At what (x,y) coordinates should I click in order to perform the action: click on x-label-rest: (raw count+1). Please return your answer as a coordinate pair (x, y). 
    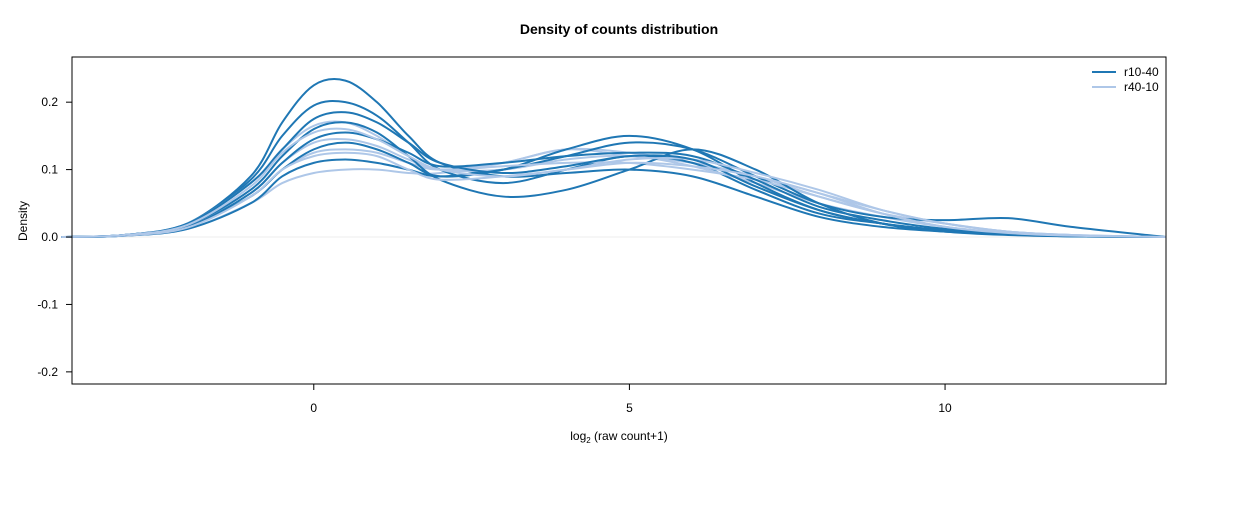
    Looking at the image, I should click on (629, 436).